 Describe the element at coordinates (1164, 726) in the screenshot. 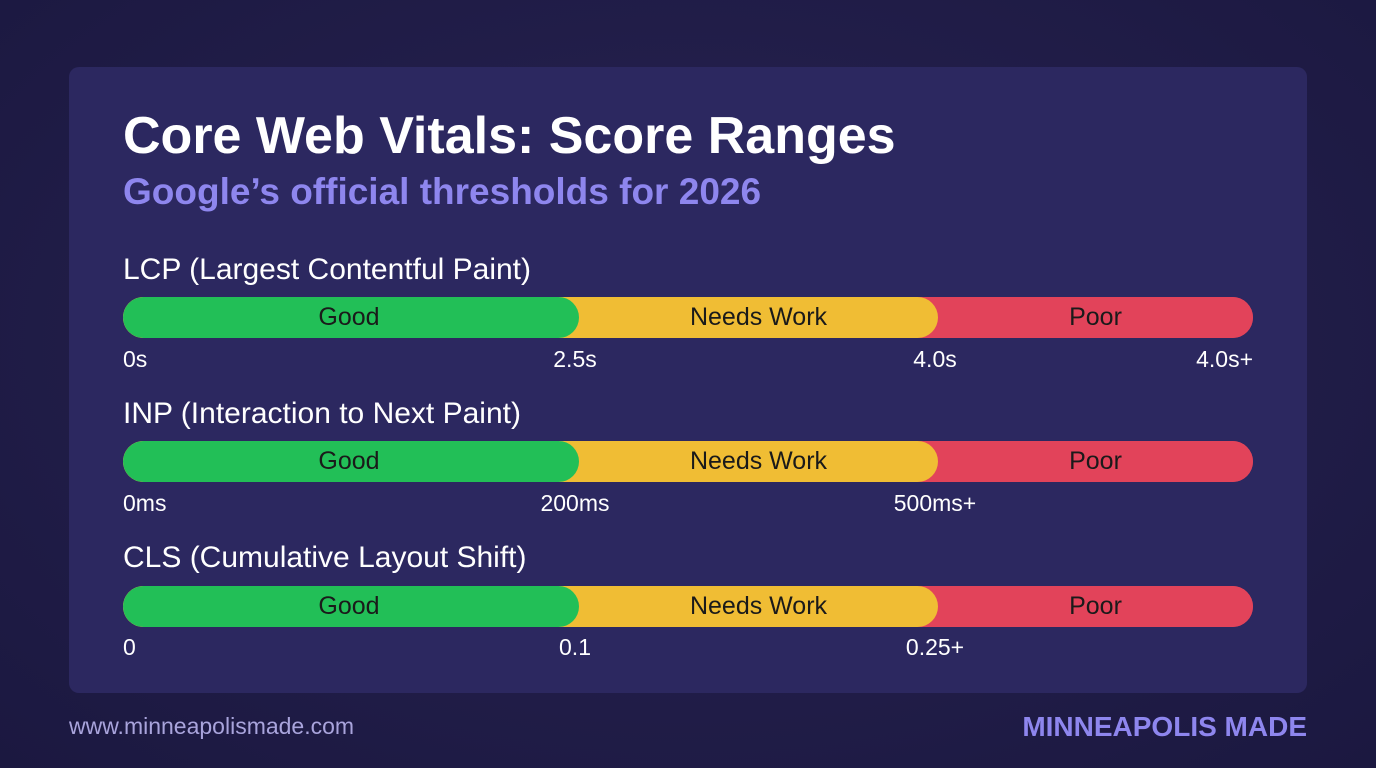

I see `footer-brand: MINNEAPOLIS MADE` at that location.